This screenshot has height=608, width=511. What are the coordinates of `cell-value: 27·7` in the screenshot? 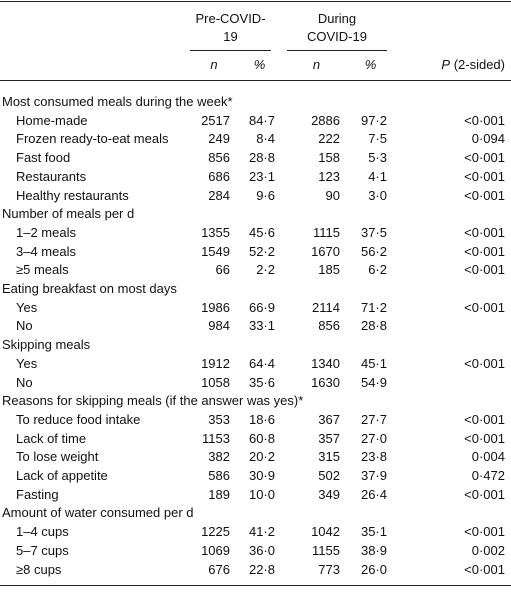 It's located at (373, 419).